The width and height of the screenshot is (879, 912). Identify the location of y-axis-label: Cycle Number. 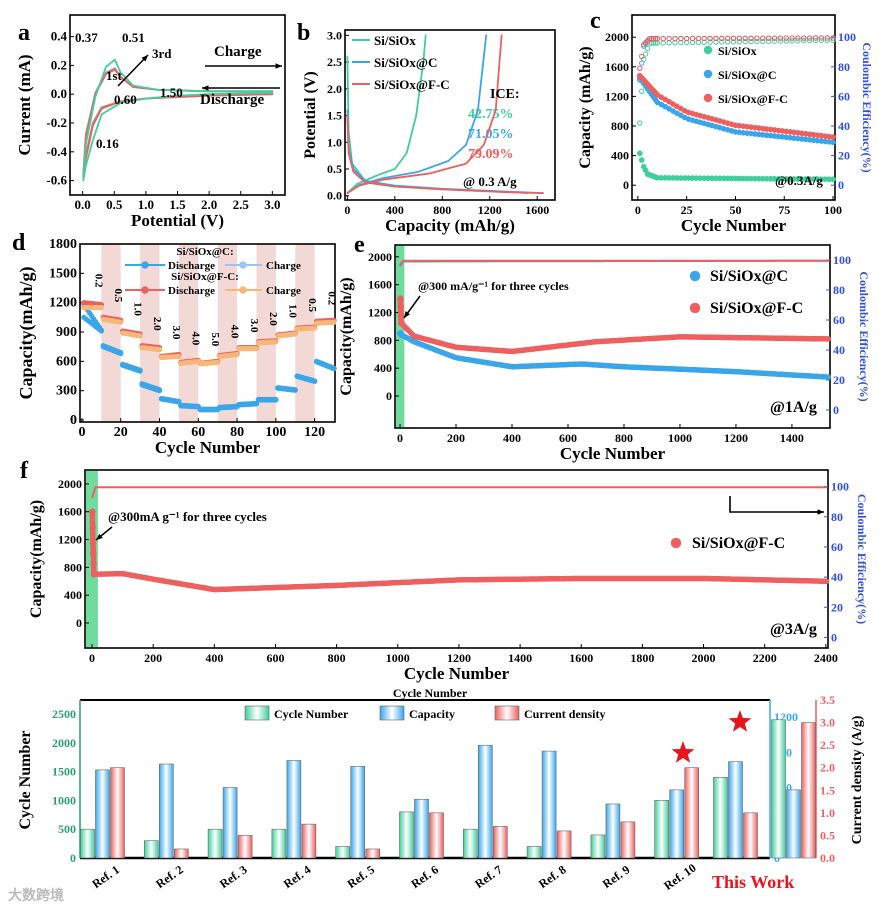
(25, 779).